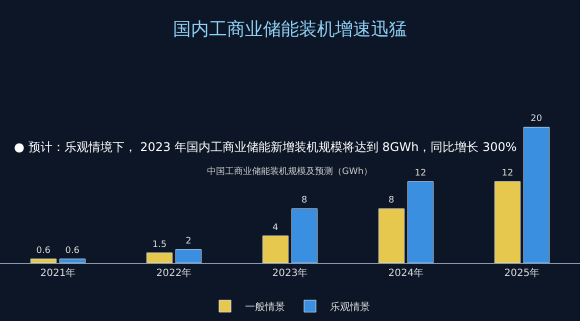 This screenshot has height=321, width=580. What do you see at coordinates (290, 29) in the screenshot?
I see `chart-title: 国内工商业储能装机增速迅猛` at bounding box center [290, 29].